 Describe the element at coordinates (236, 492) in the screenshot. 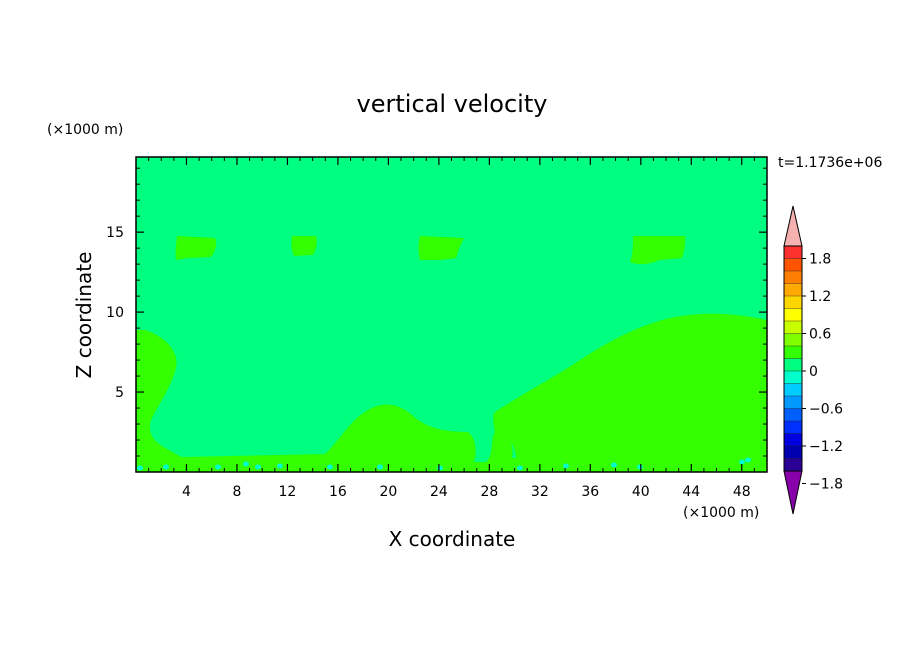

I see `x-tick-label: 8` at that location.